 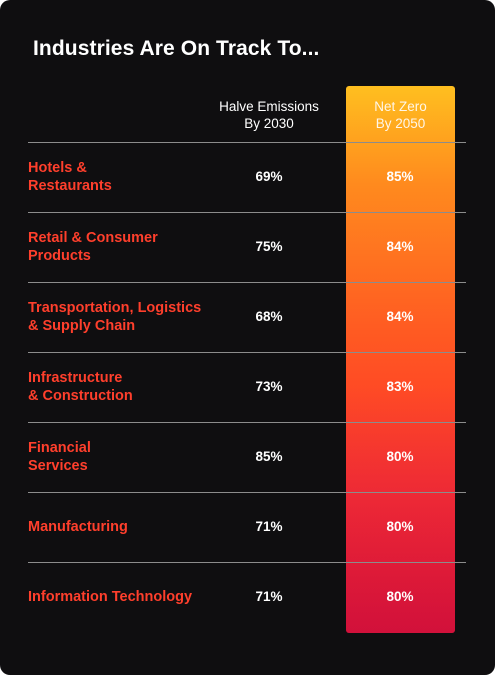 I want to click on halve-emissions-value: 69%, so click(x=269, y=176).